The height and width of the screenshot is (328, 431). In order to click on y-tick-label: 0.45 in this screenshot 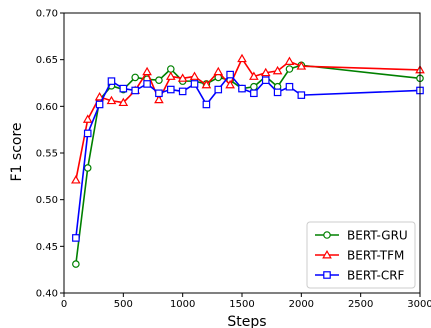, I will do `click(47, 247)`.